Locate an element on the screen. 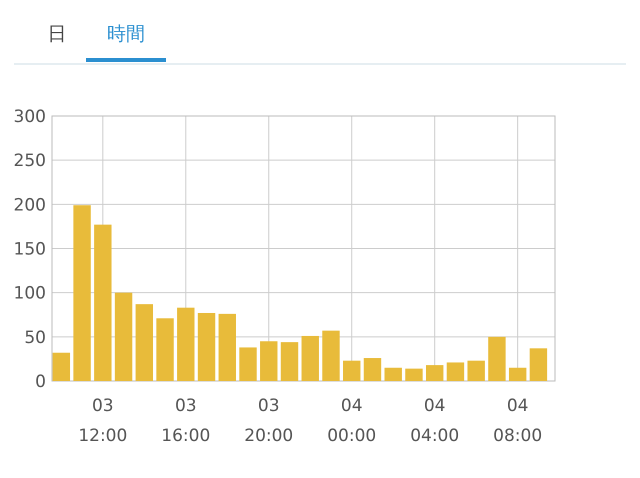  x-tick-label: 04 04:00 is located at coordinates (435, 421).